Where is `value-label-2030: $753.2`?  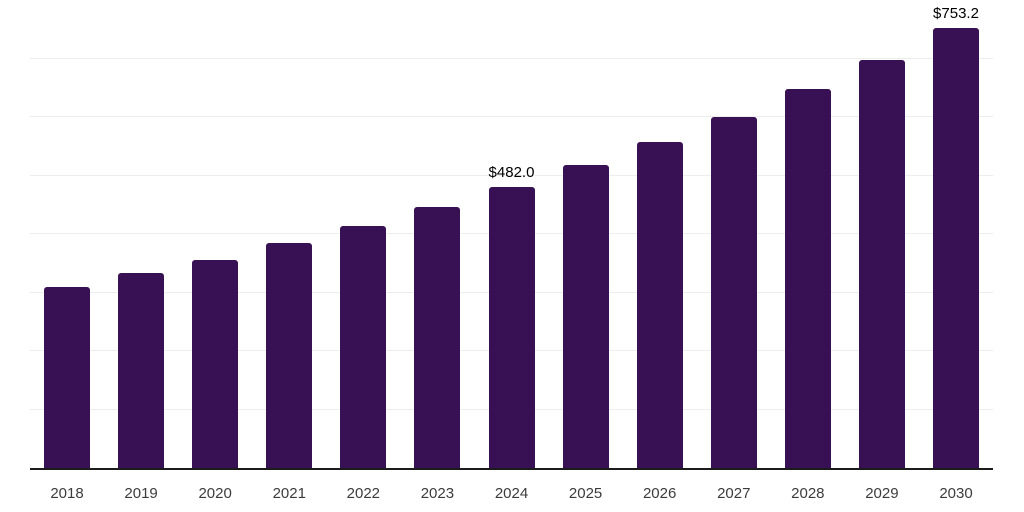
value-label-2030: $753.2 is located at coordinates (956, 14).